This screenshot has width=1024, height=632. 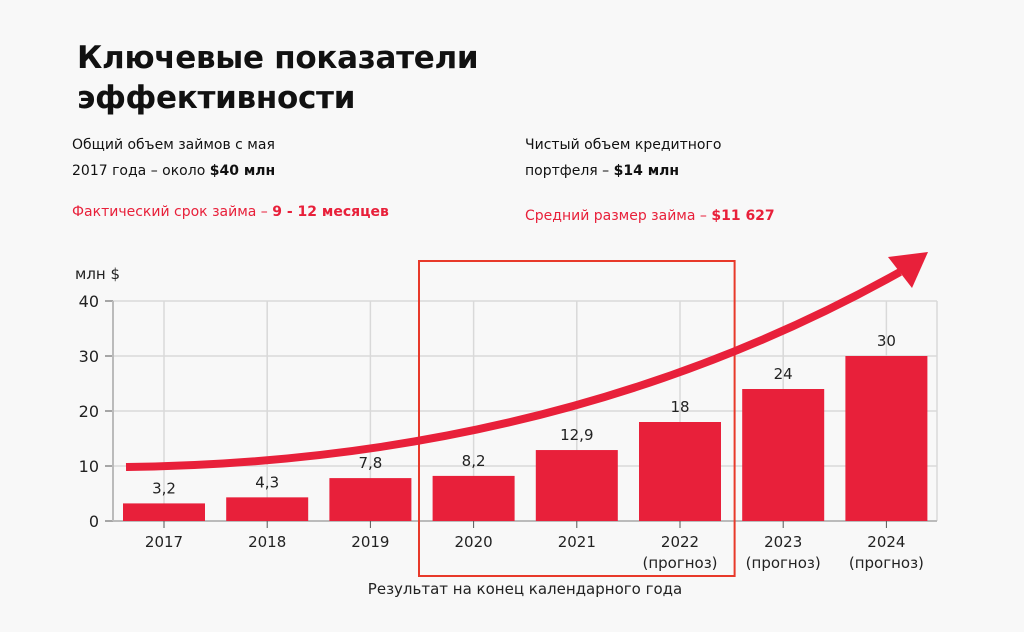 I want to click on data-label: 7,8, so click(x=370, y=463).